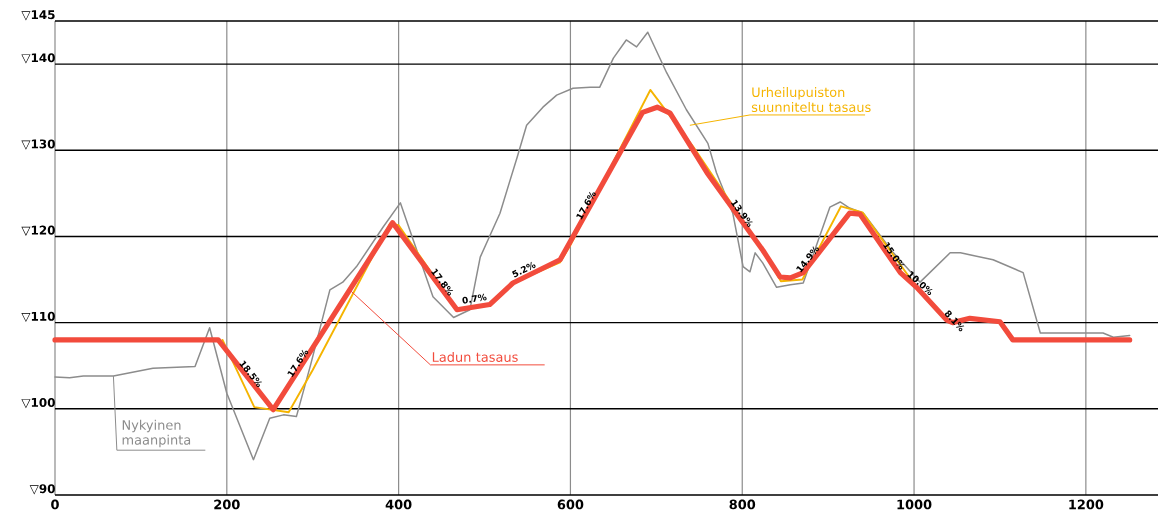  I want to click on x-tick-label: 0, so click(55, 504).